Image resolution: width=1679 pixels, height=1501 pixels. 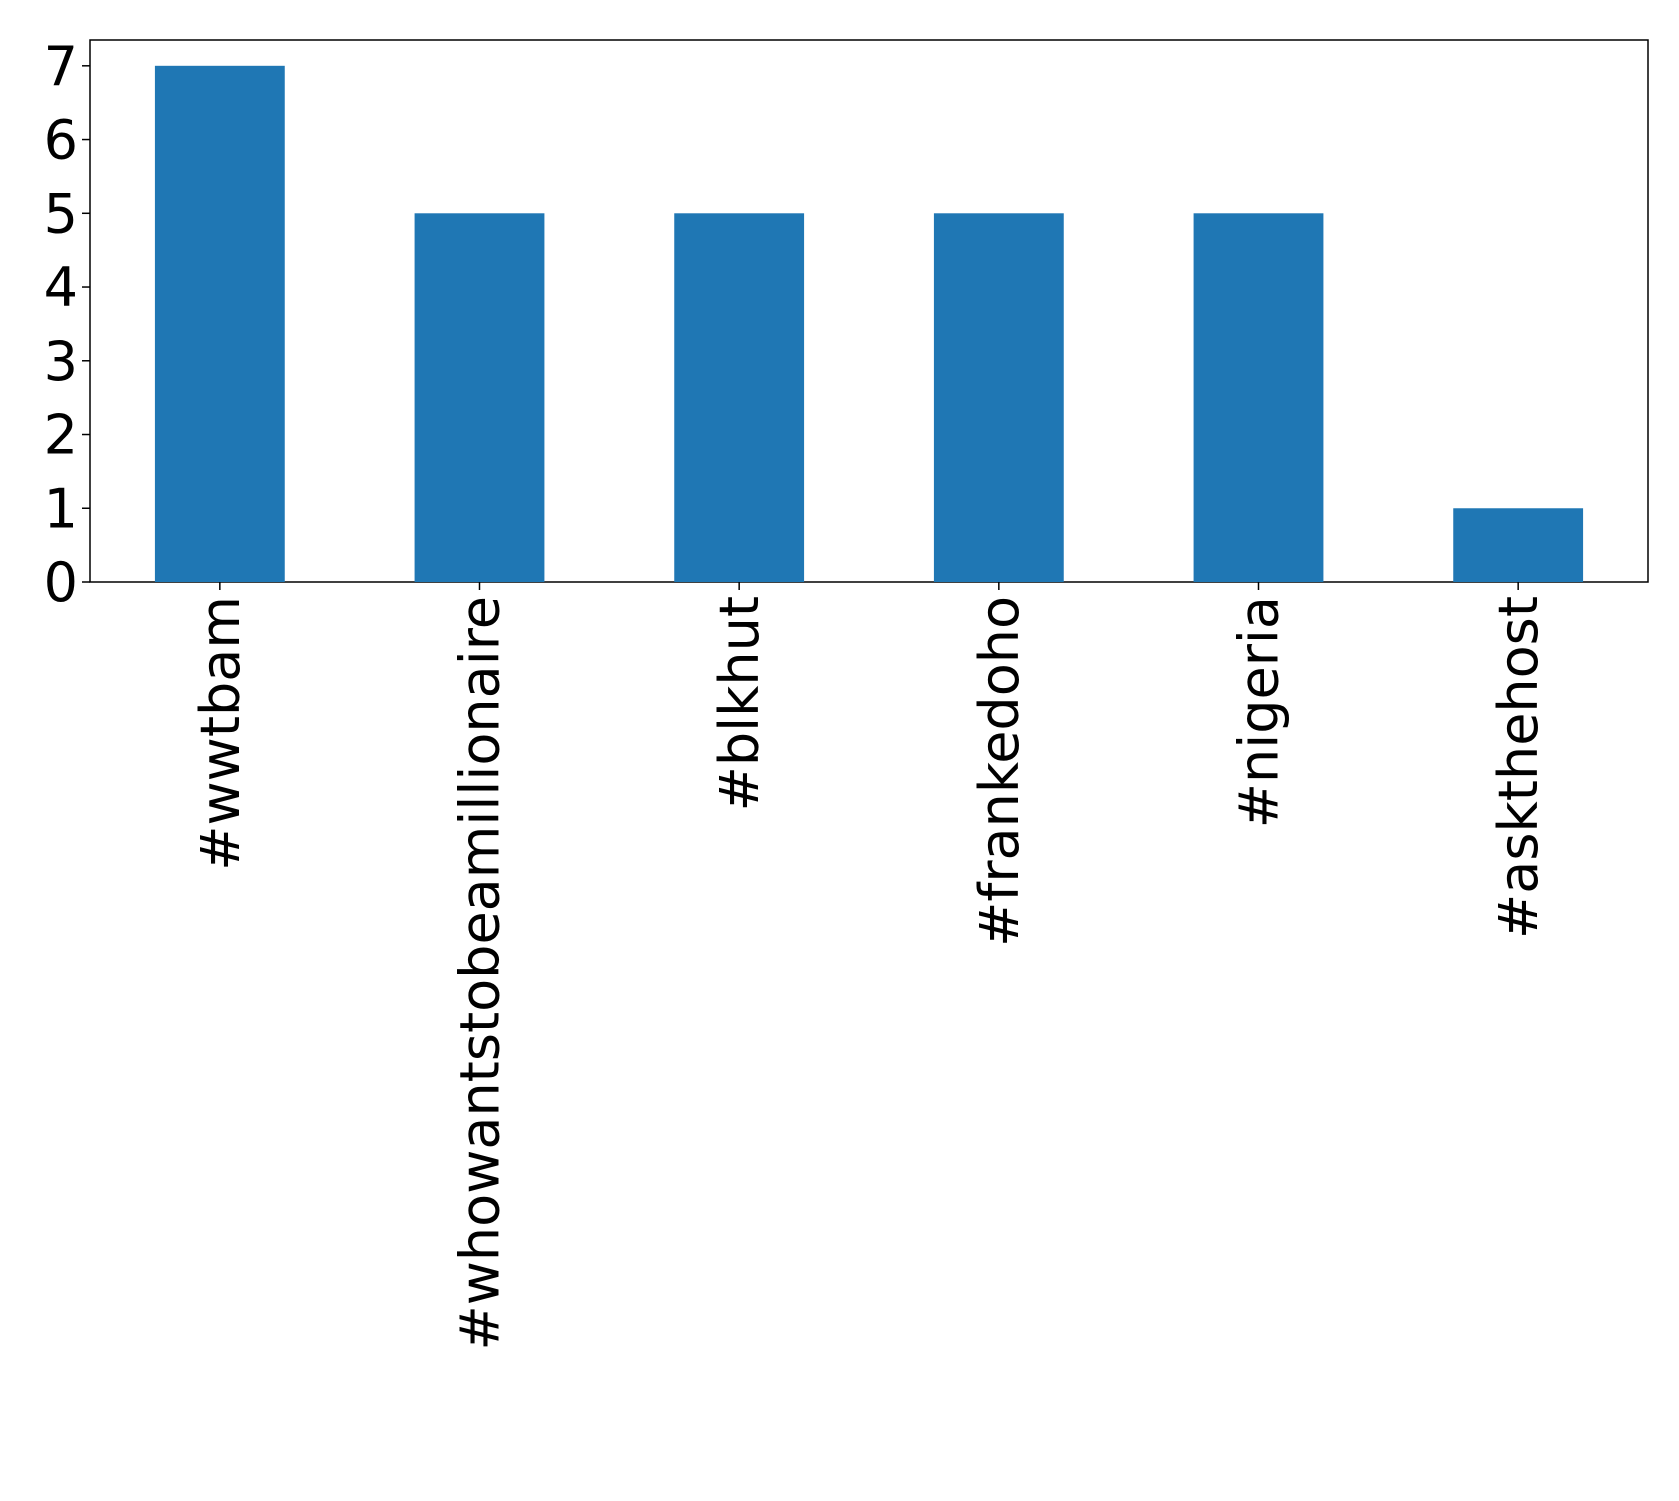 I want to click on y-tick-label: 6, so click(x=61, y=140).